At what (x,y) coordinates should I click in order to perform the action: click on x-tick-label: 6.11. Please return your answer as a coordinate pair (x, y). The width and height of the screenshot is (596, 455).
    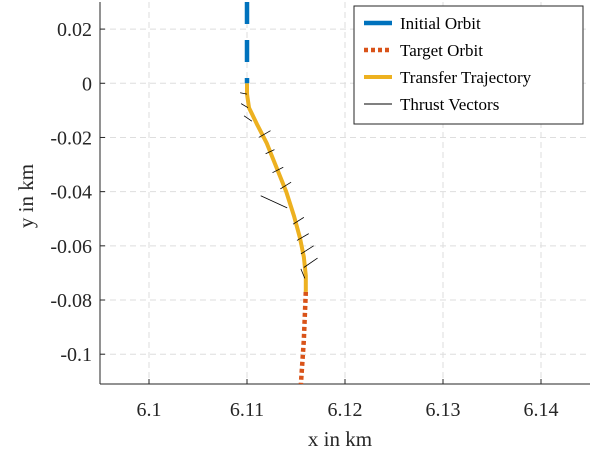
    Looking at the image, I should click on (247, 410).